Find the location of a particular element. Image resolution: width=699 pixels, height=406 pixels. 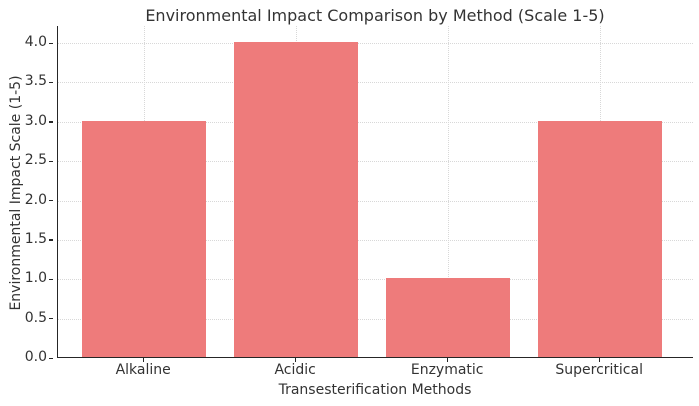

y-tick-label: 1.5 is located at coordinates (35, 238).